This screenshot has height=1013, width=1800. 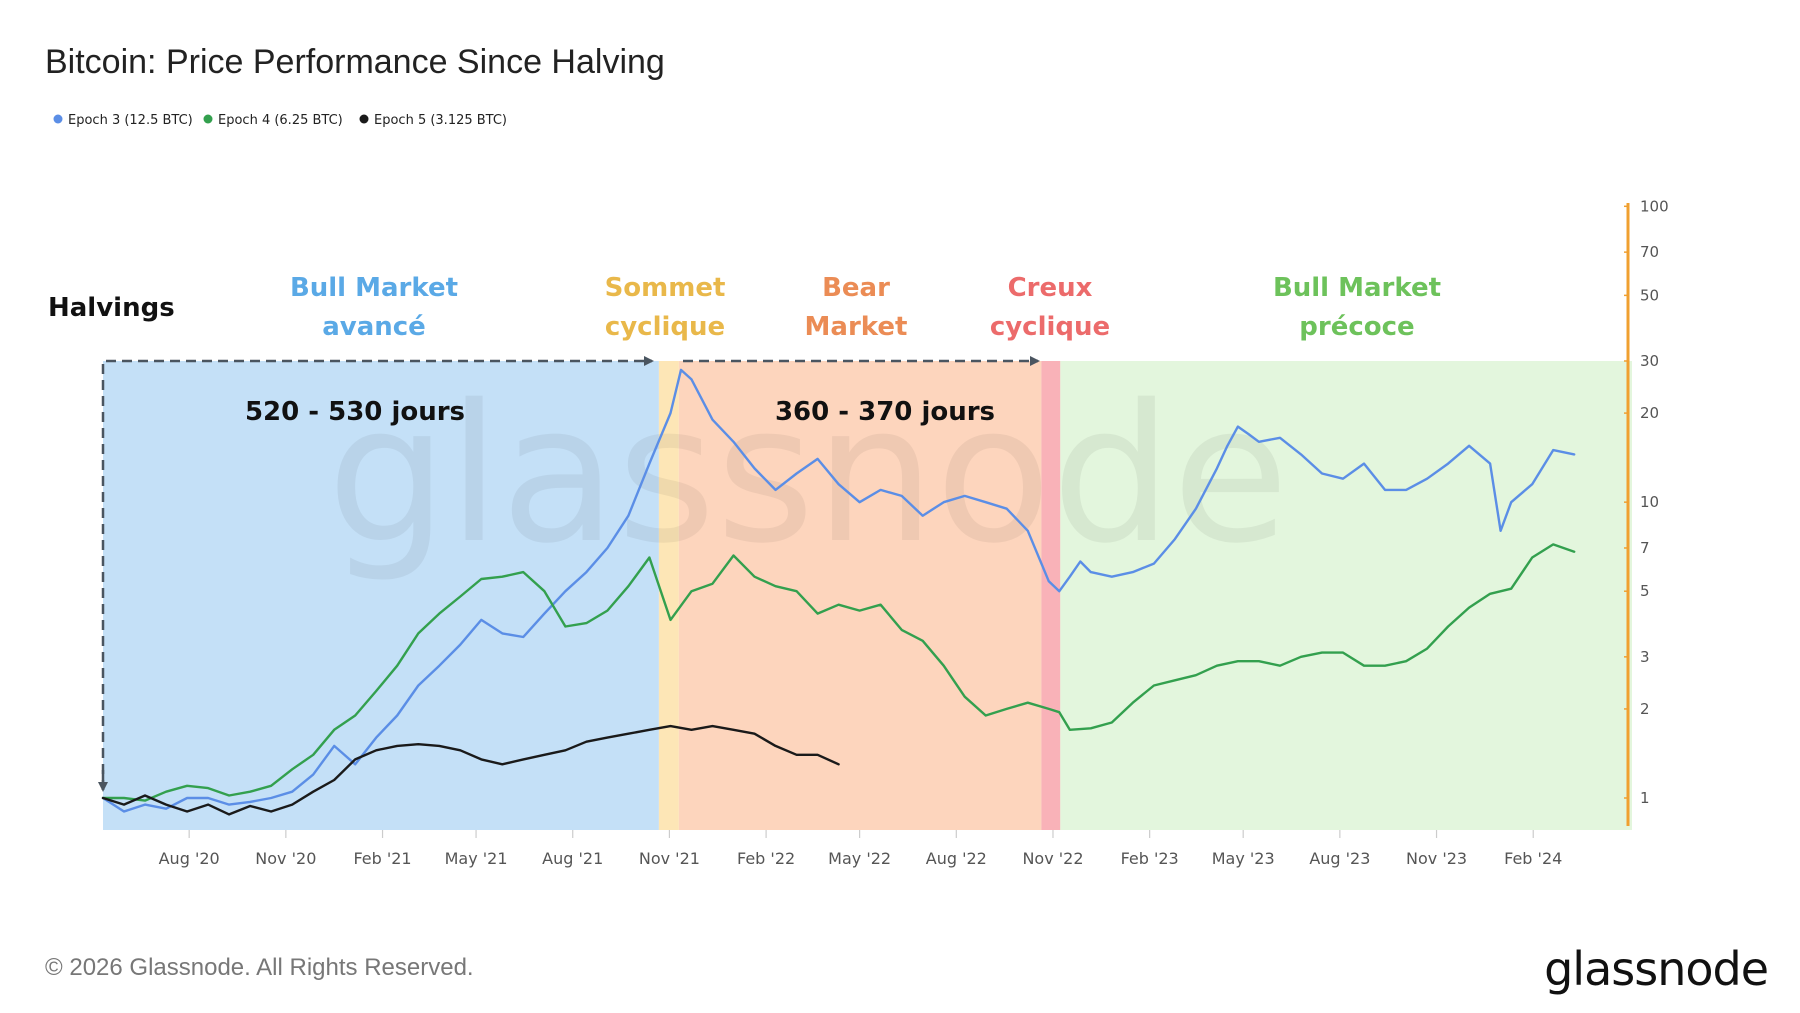 What do you see at coordinates (859, 858) in the screenshot?
I see `x-tick-label-7: May '22` at bounding box center [859, 858].